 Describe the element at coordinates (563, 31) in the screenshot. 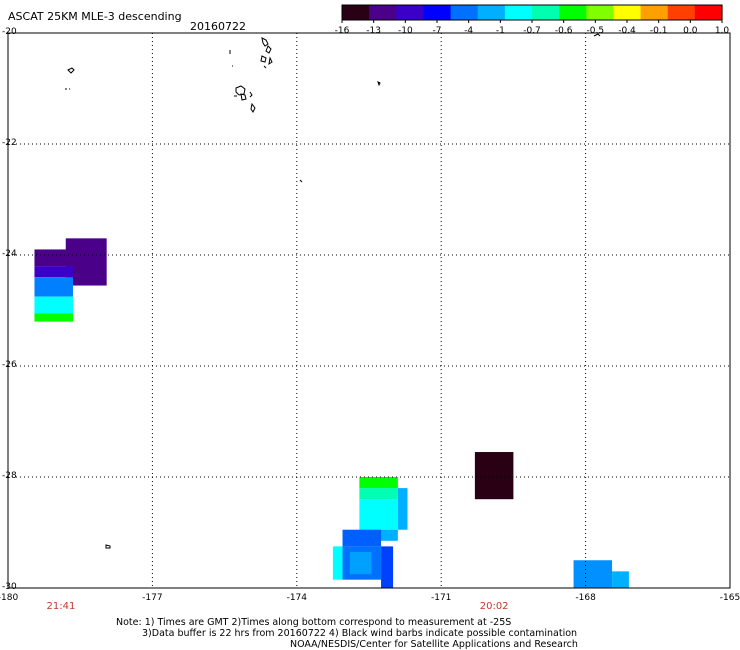

I see `colorbar-label: -0.6` at that location.